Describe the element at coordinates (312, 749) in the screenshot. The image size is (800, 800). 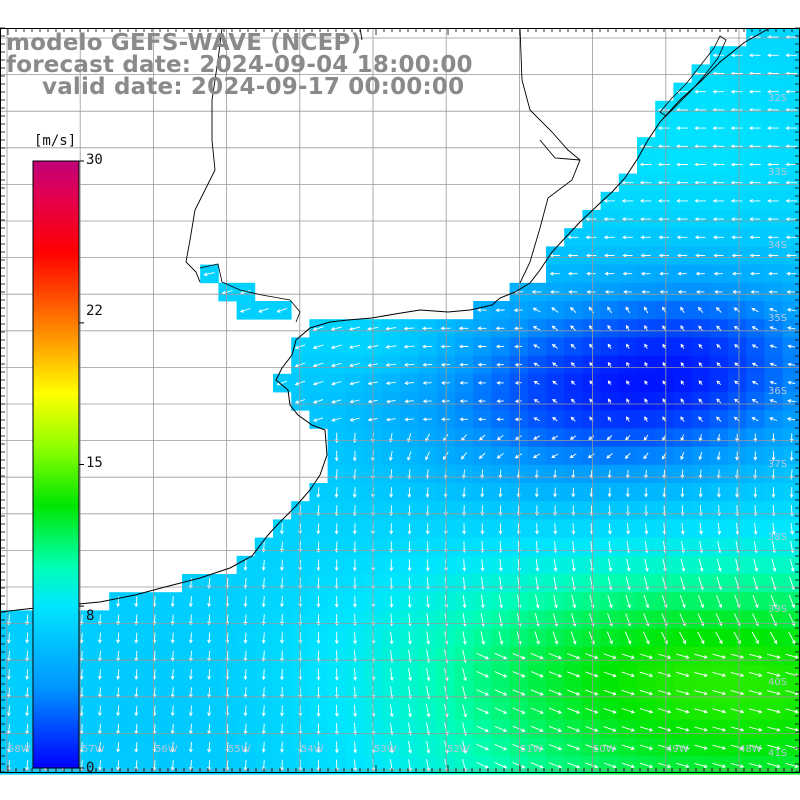
I see `lon-label: 54W` at that location.